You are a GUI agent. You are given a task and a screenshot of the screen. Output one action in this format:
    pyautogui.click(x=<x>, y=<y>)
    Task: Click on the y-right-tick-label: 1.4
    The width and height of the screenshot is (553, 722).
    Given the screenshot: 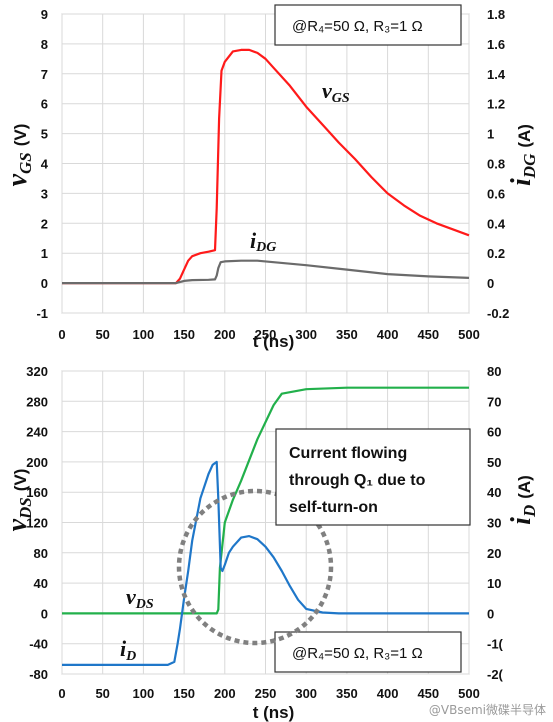 What is the action you would take?
    pyautogui.click(x=496, y=74)
    